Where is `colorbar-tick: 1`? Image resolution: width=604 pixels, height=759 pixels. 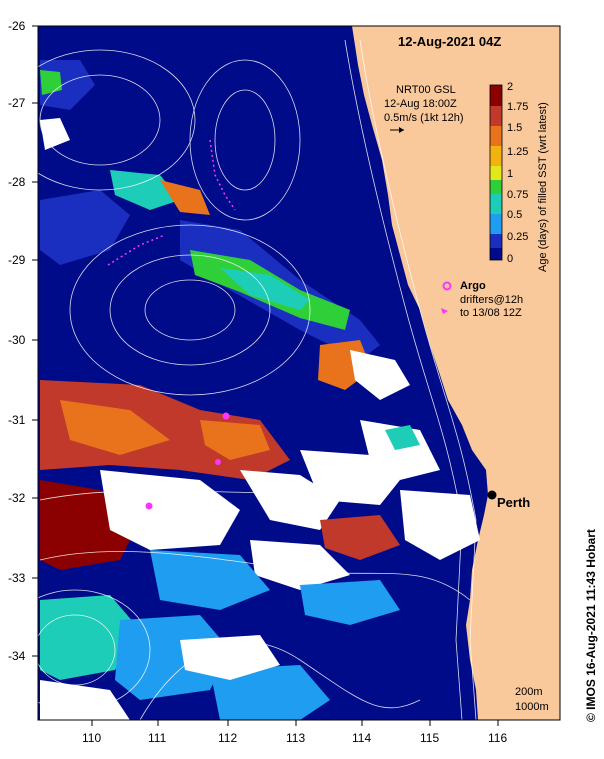
colorbar-tick: 1 is located at coordinates (510, 174).